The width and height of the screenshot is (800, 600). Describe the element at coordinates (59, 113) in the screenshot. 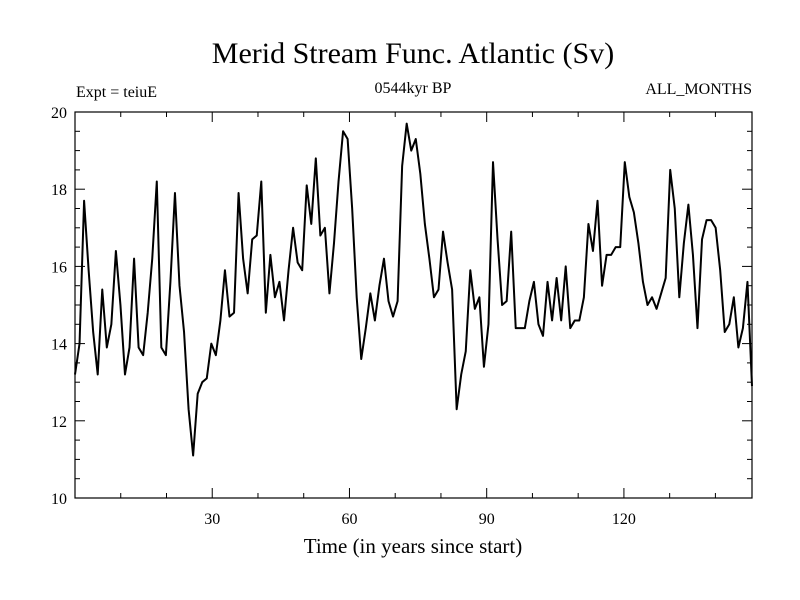

I see `y-tick-label: 20` at that location.